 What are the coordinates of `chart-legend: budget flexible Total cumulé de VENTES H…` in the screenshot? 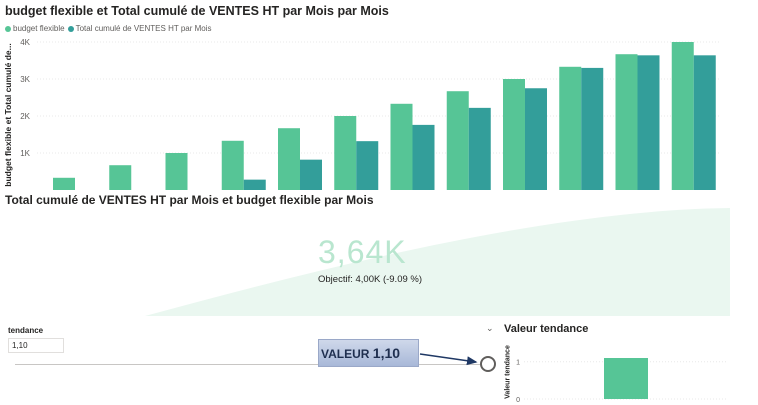 It's located at (110, 28).